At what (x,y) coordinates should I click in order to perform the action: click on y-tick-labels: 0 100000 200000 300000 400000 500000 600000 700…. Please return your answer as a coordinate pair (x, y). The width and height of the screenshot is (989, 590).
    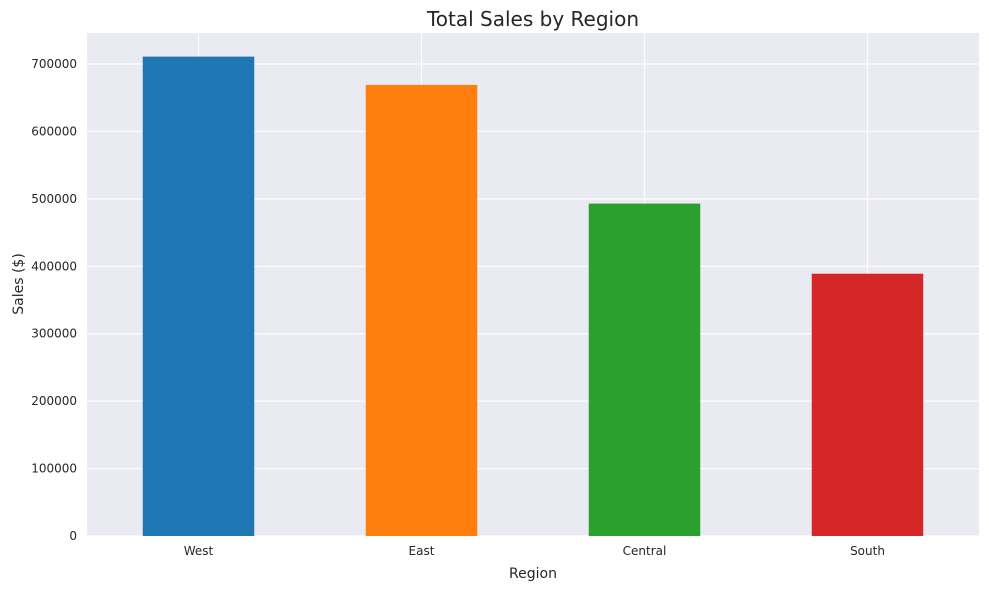
    Looking at the image, I should click on (54, 300).